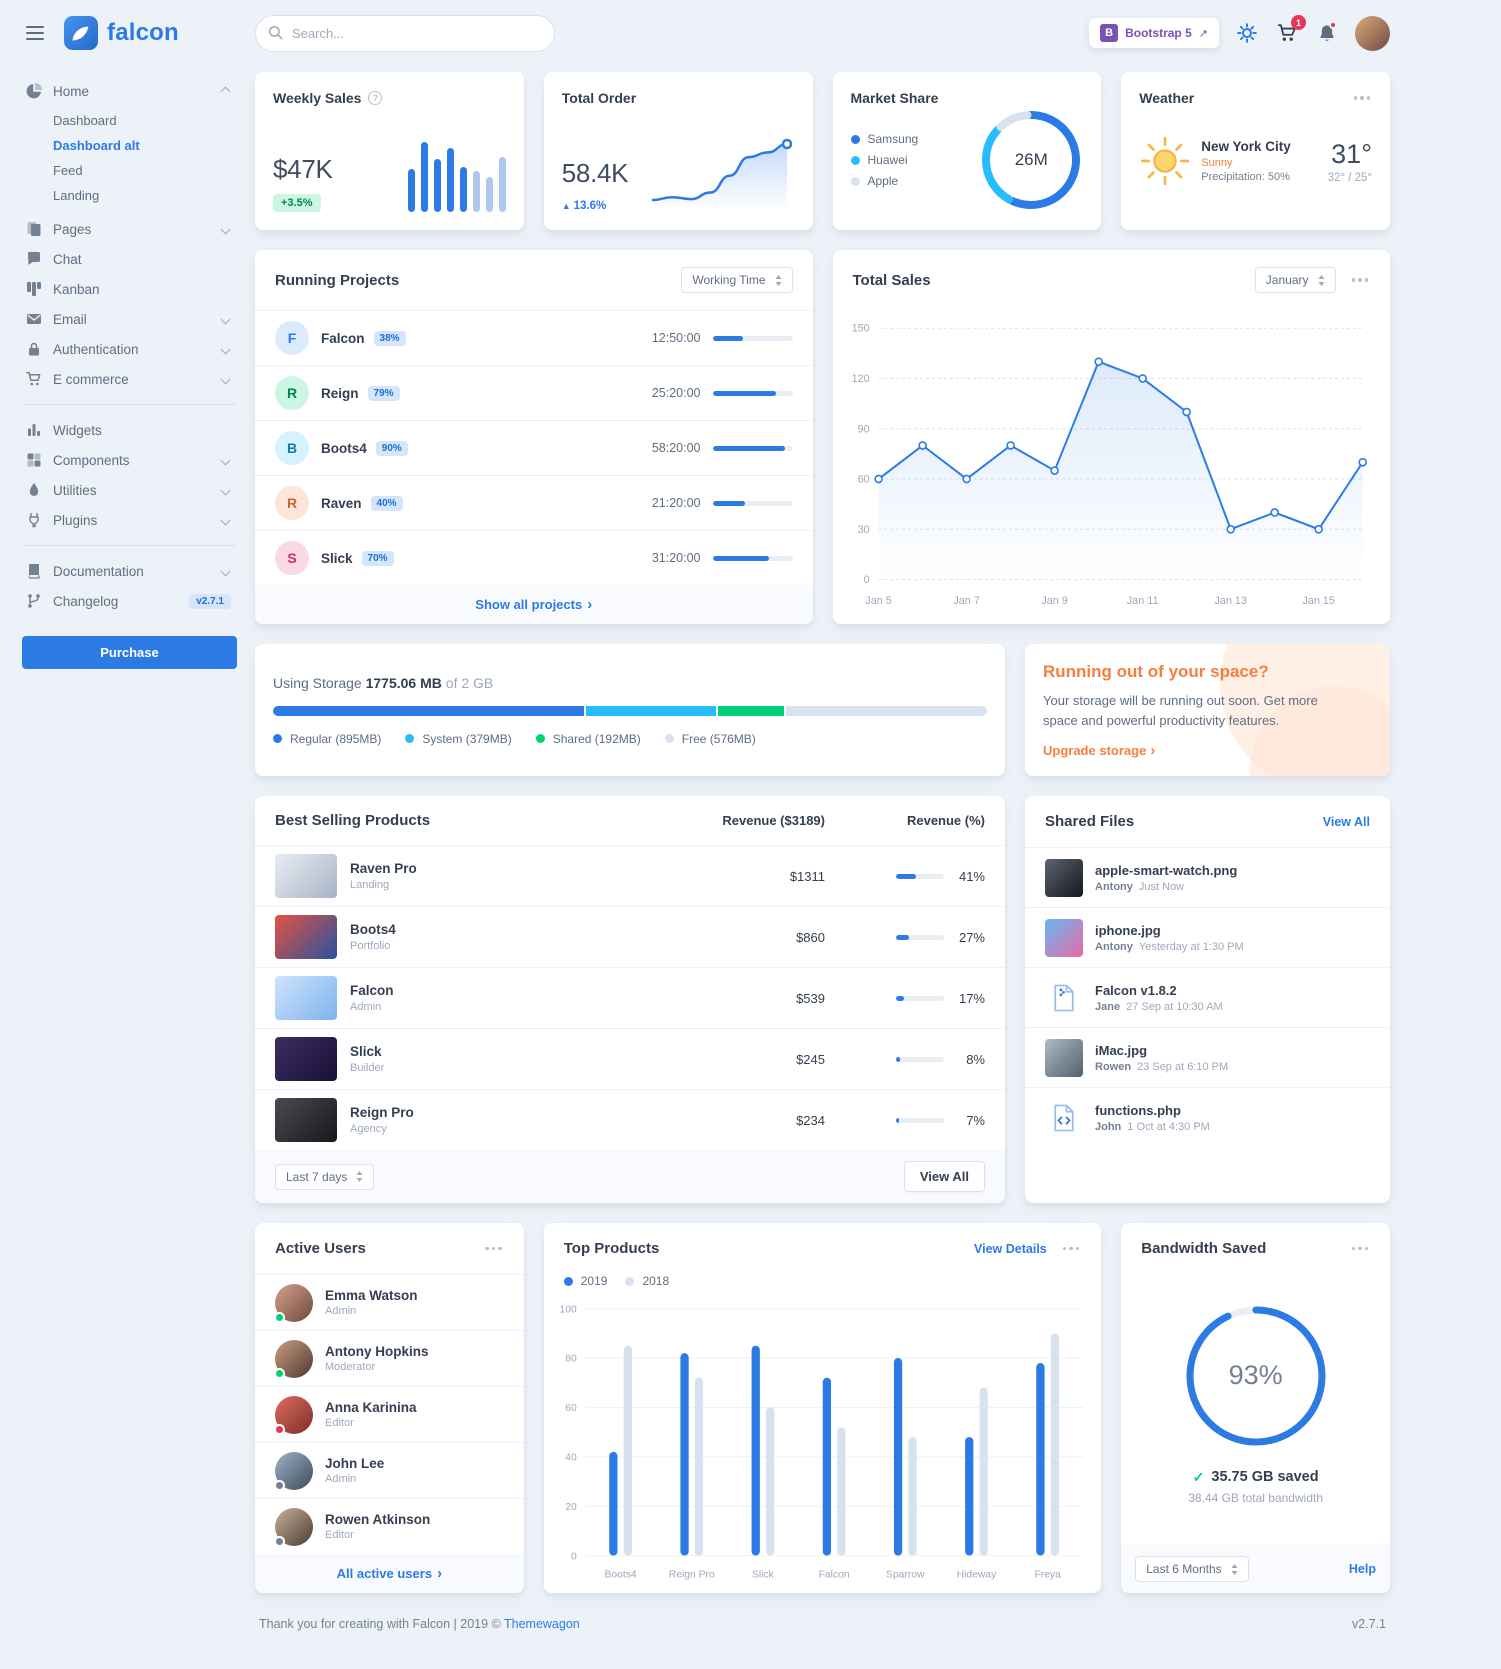 Image resolution: width=1501 pixels, height=1669 pixels. I want to click on brand-logo: falcon, so click(121, 33).